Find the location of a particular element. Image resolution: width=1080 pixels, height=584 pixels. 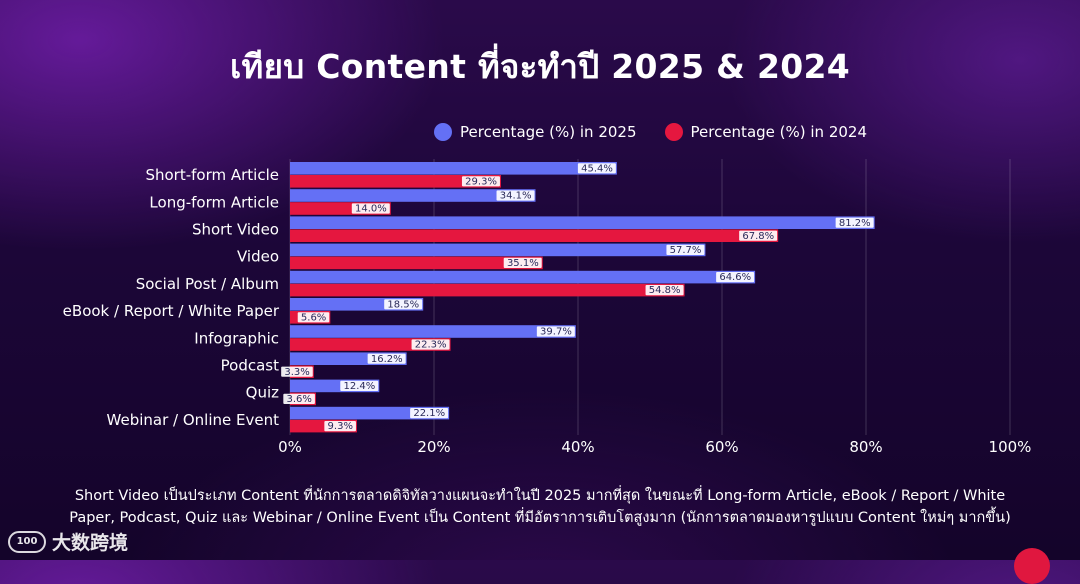

x-tick-label: 80% is located at coordinates (865, 447).